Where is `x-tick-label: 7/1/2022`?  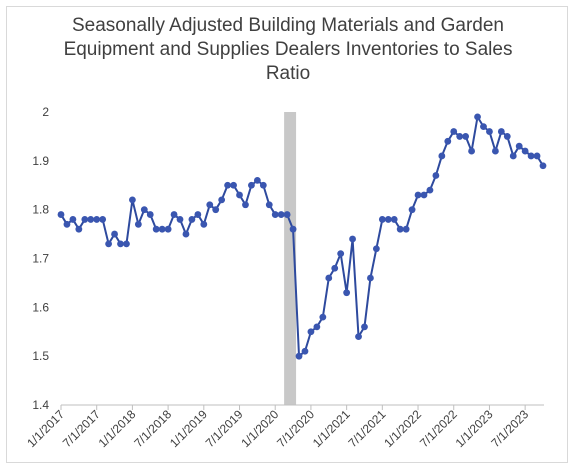 x-tick-label: 7/1/2022 is located at coordinates (438, 428).